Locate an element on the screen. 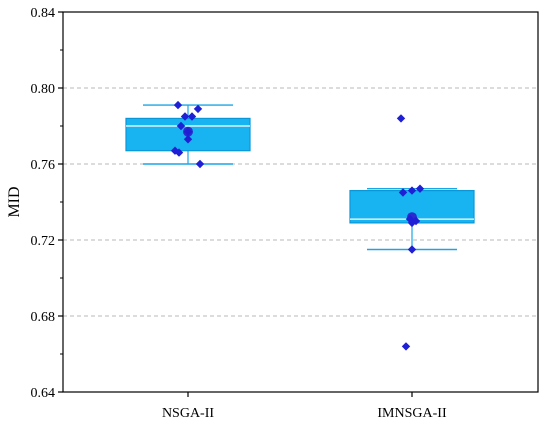 The width and height of the screenshot is (550, 430). y-tick-label: 0.80 is located at coordinates (43, 89).